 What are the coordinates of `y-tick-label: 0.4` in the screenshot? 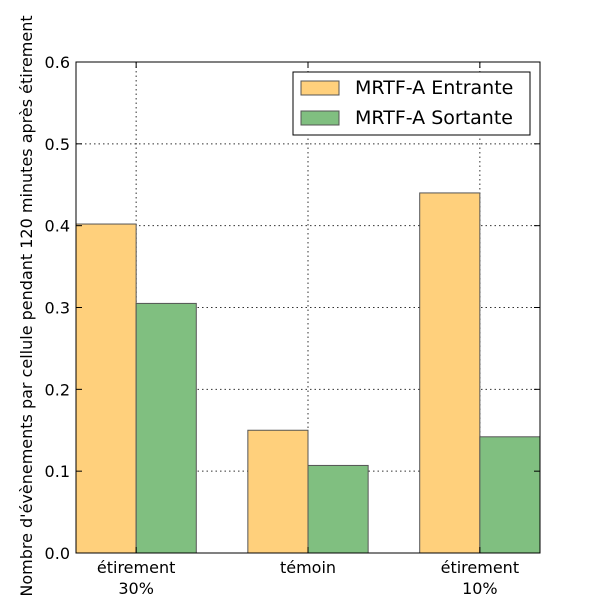 It's located at (57, 226).